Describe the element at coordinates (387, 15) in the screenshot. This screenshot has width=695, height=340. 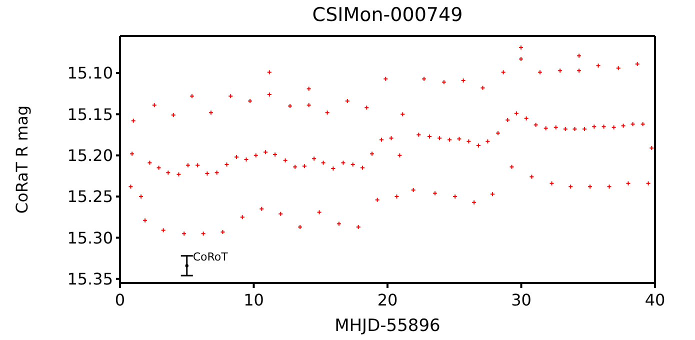
I see `chart-title: CSIMon-000749` at that location.